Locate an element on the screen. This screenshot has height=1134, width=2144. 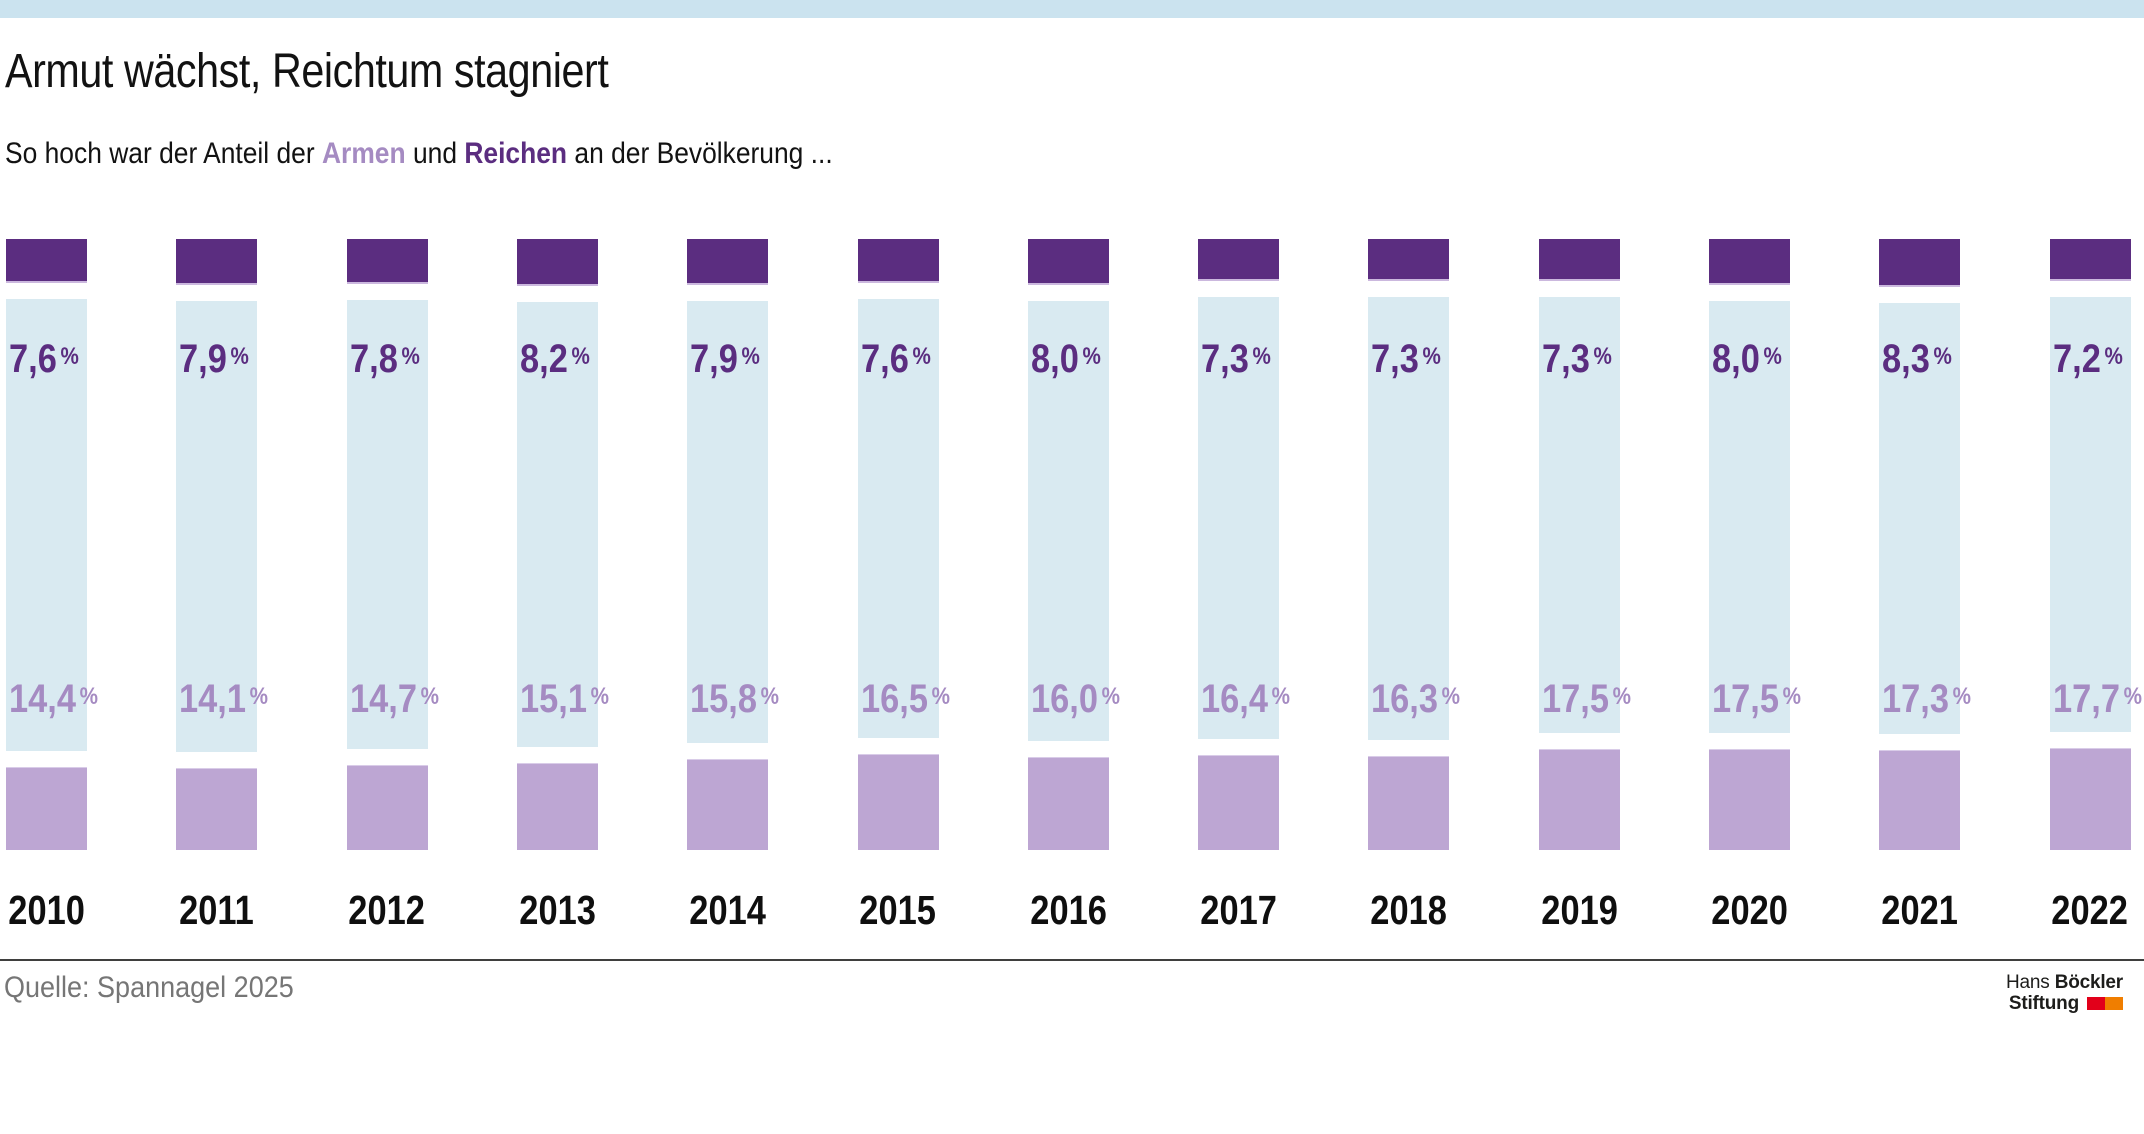
logo-hans: Hans is located at coordinates (2028, 982).